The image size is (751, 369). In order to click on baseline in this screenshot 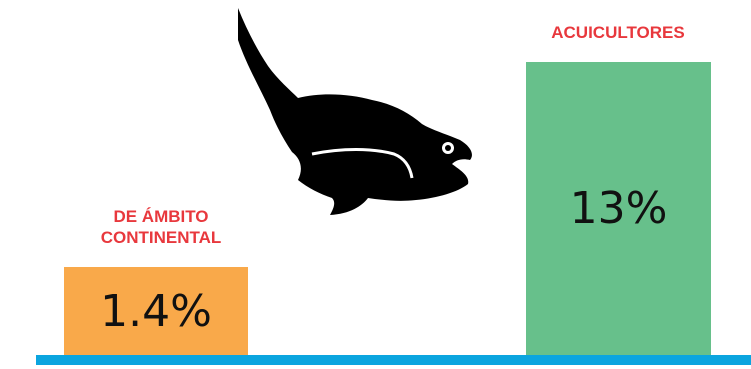, I will do `click(393, 360)`.